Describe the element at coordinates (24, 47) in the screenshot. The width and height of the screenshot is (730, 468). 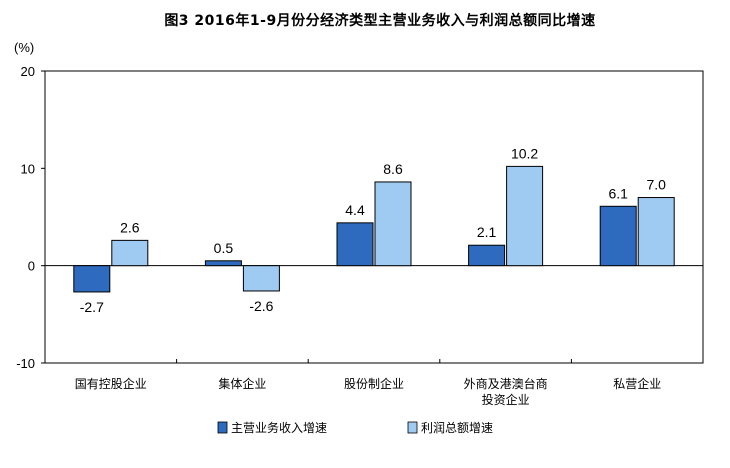
I see `y-axis-unit-label: (%)` at that location.